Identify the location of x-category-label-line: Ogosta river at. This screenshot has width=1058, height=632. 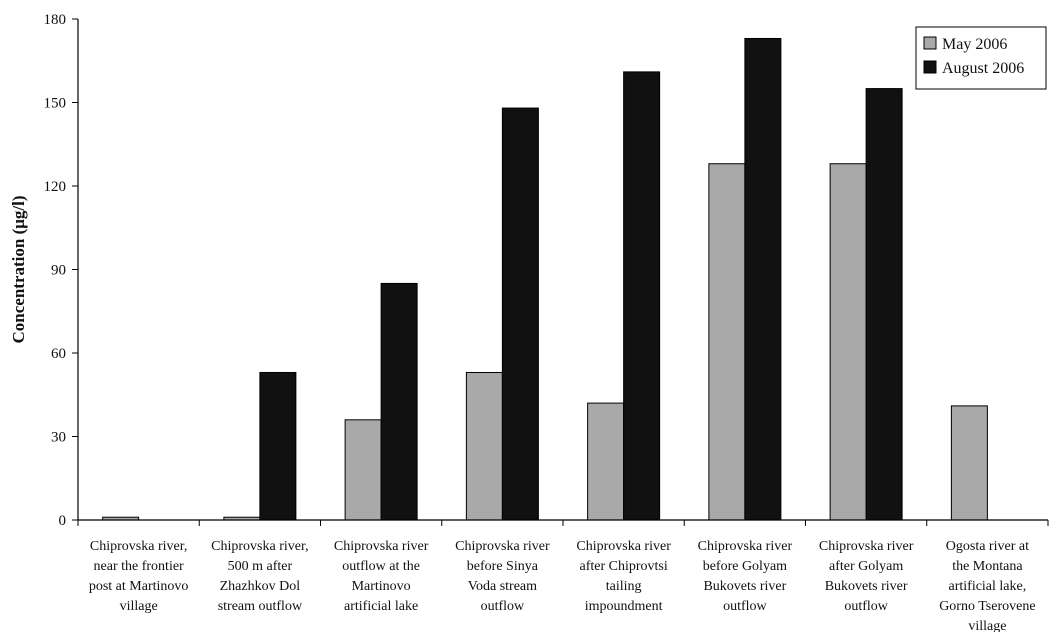
(987, 546).